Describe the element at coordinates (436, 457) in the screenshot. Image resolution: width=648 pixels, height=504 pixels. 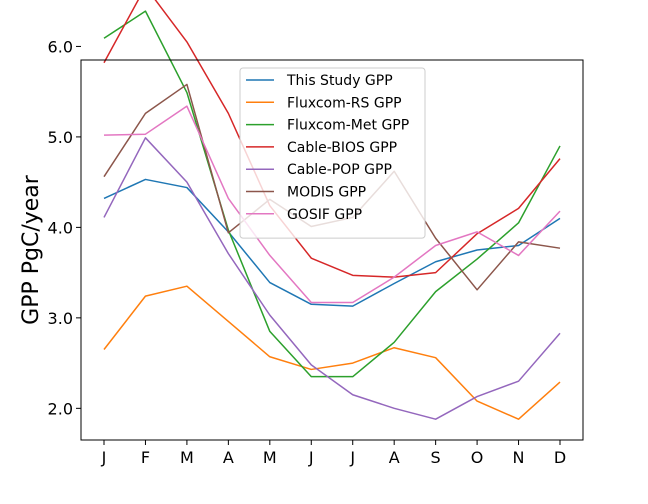
I see `x-tick-label: S` at that location.